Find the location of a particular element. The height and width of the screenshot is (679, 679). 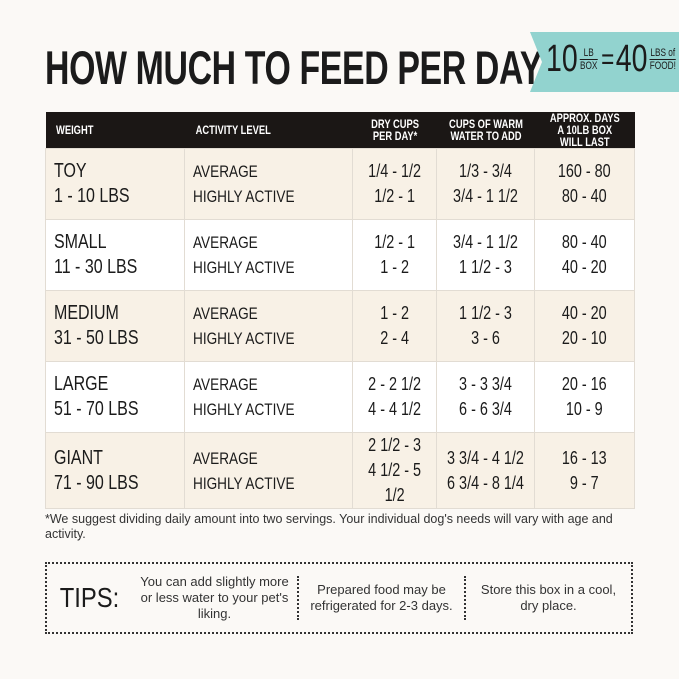

header-water: CUPS OF WARM WATER TO ADD is located at coordinates (485, 130).